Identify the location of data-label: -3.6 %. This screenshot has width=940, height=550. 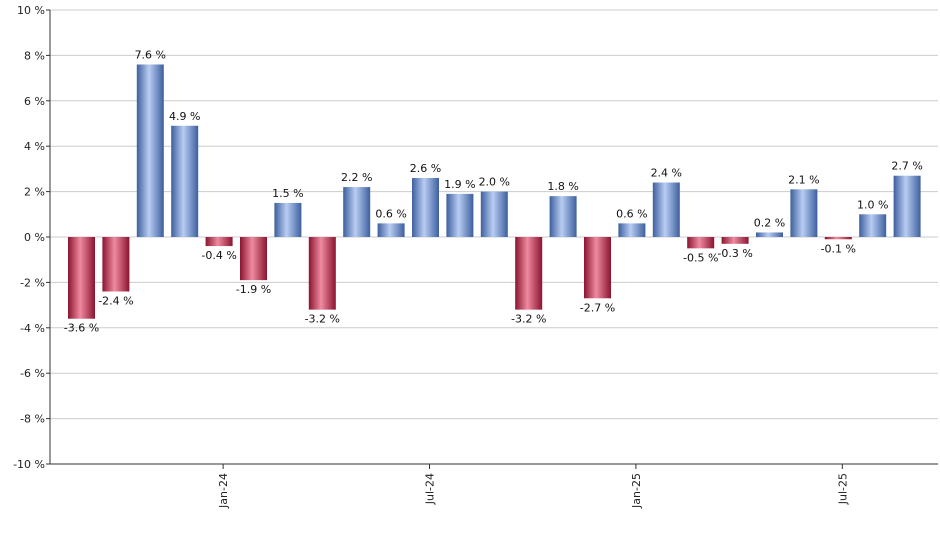
(81, 328).